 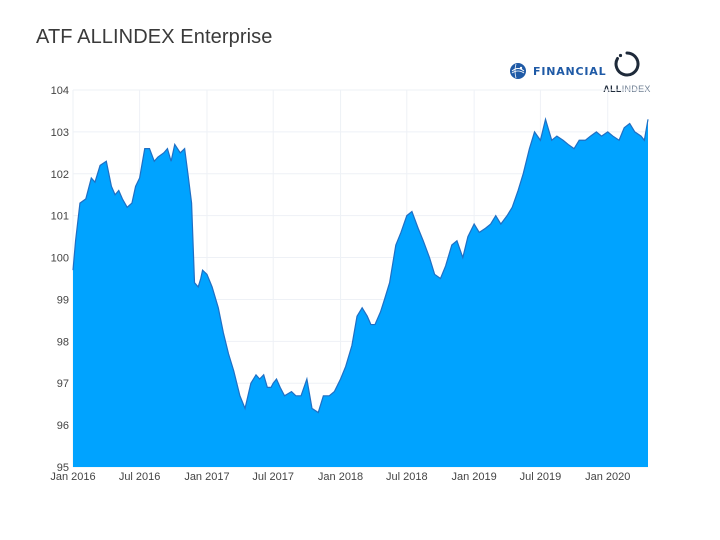 I want to click on x-tick-label: Jan 2018, so click(x=340, y=477).